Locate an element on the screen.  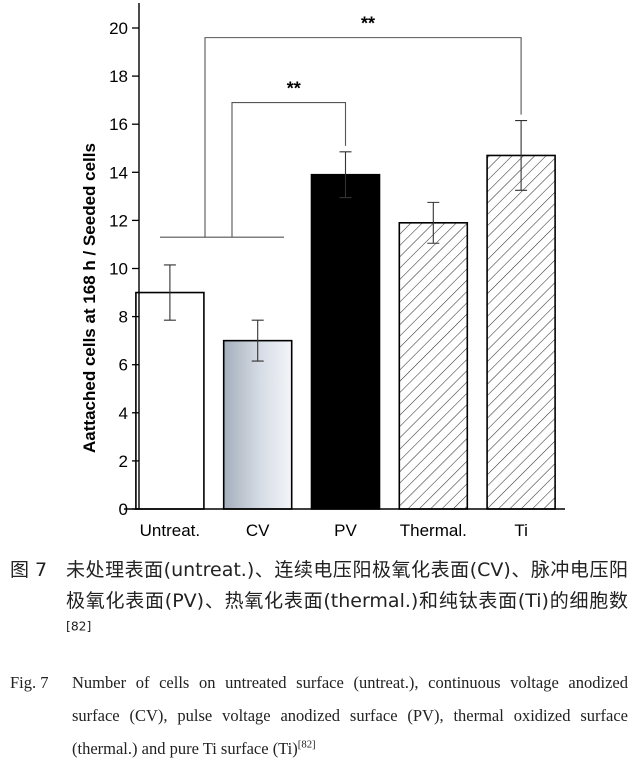
y-tick-label-0: 0 is located at coordinates (123, 509).